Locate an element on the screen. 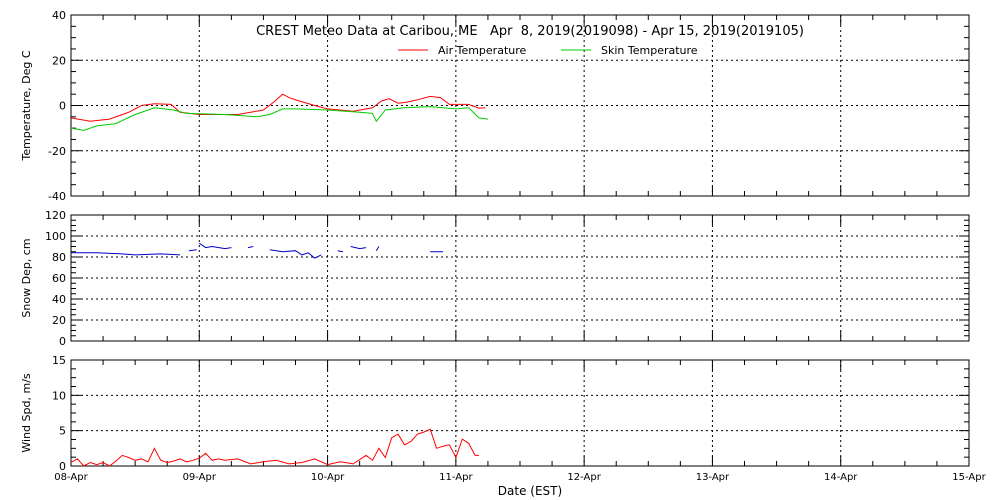  x-tick-label: 10-Apr is located at coordinates (328, 477).